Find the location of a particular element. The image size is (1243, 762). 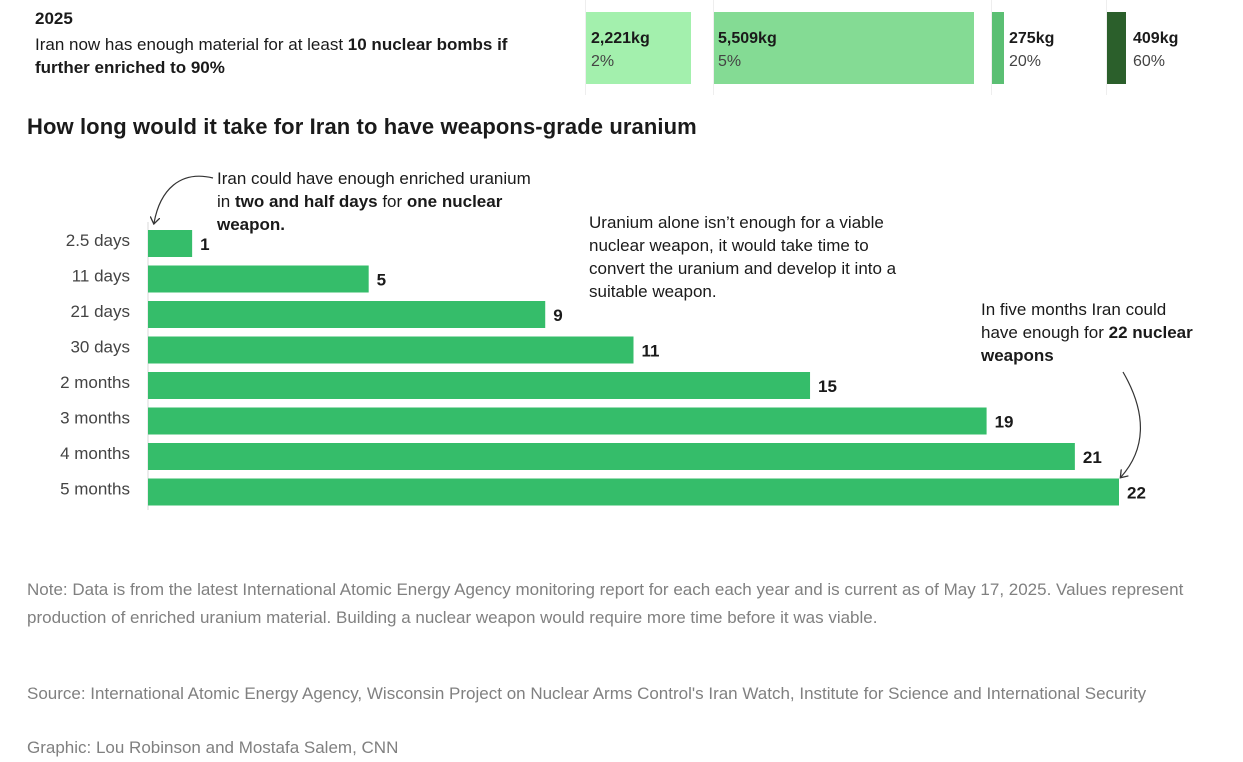

category-label: 2 months is located at coordinates (95, 382).